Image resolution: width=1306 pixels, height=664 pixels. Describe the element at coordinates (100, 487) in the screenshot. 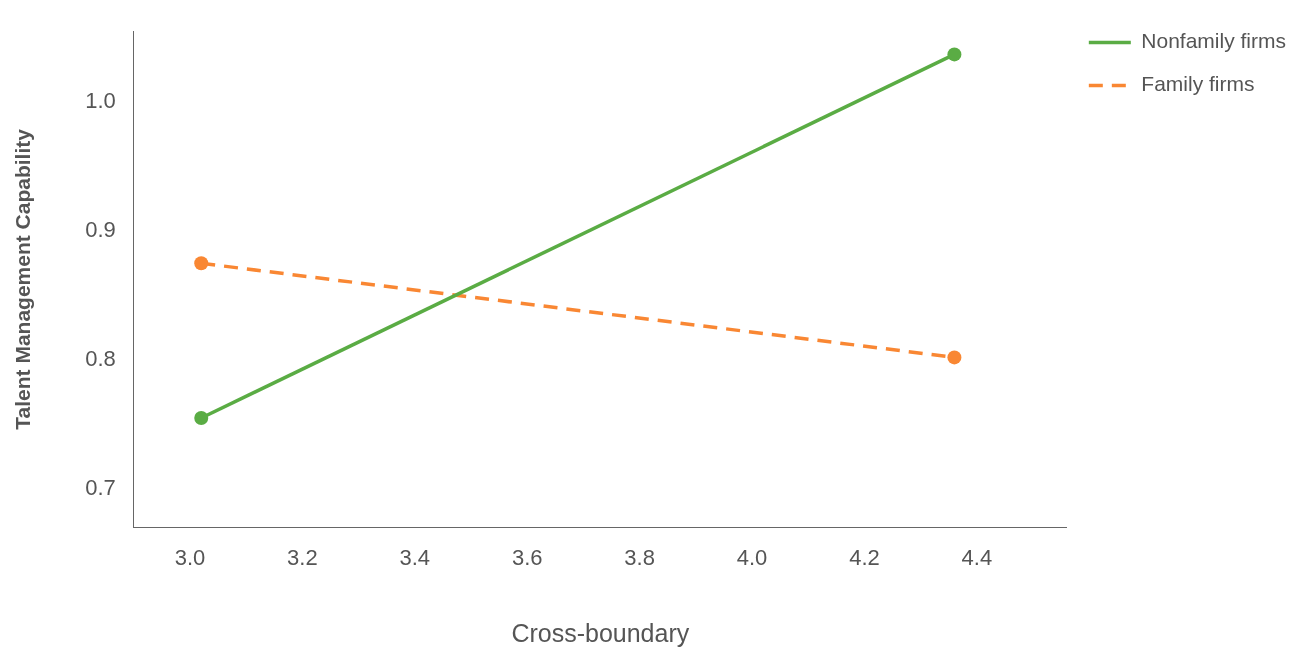

I see `y-tick-label: 0.7` at that location.